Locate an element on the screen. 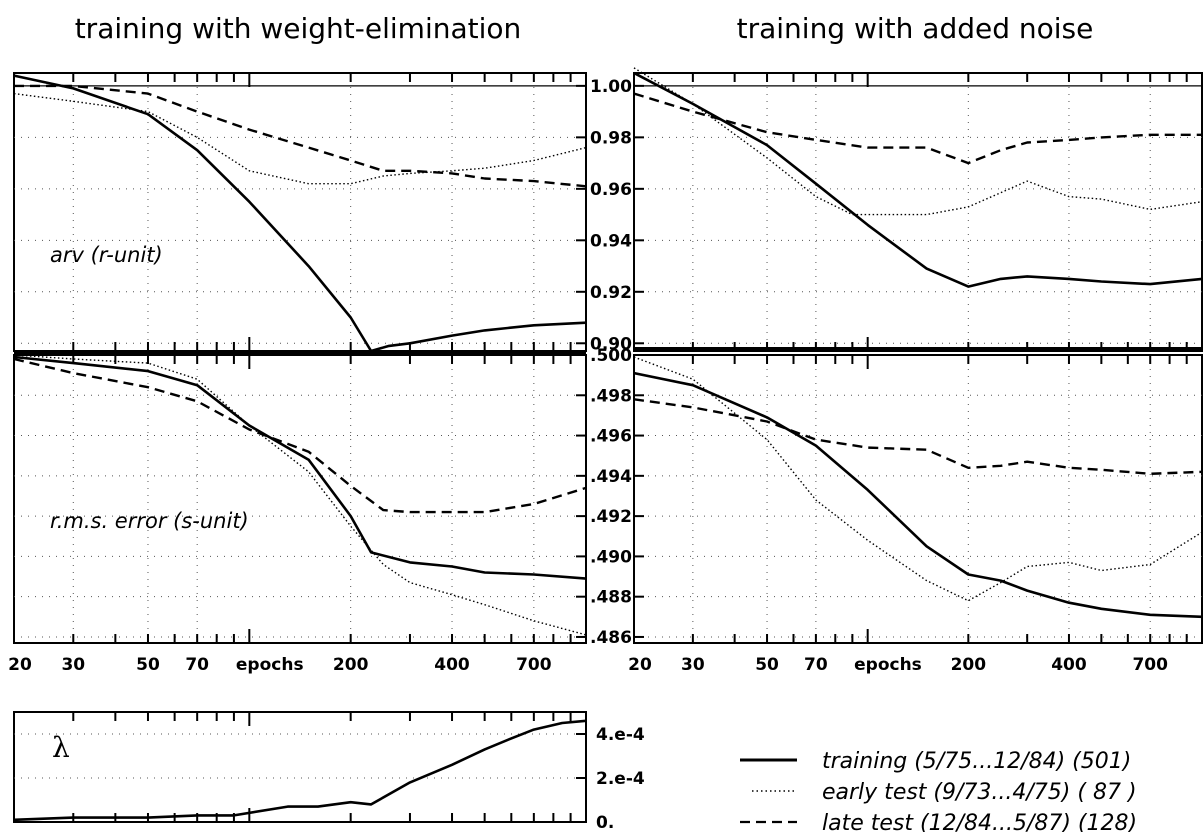  y-tick-label-arv: 0.96 is located at coordinates (611, 190).